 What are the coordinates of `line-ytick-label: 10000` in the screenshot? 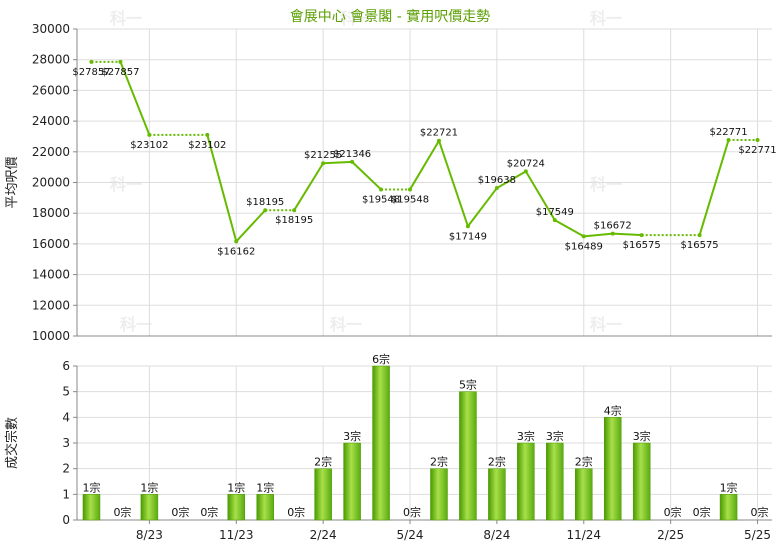 It's located at (51, 336).